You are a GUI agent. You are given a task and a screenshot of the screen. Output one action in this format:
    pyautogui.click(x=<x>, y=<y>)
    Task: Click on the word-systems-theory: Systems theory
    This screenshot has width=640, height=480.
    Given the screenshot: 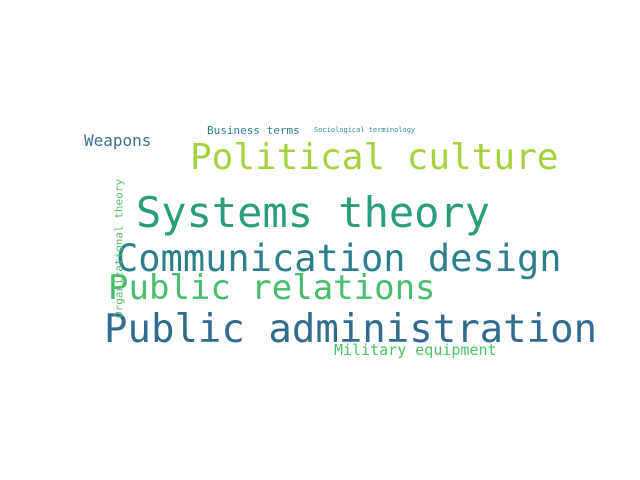 What is the action you would take?
    pyautogui.click(x=313, y=212)
    